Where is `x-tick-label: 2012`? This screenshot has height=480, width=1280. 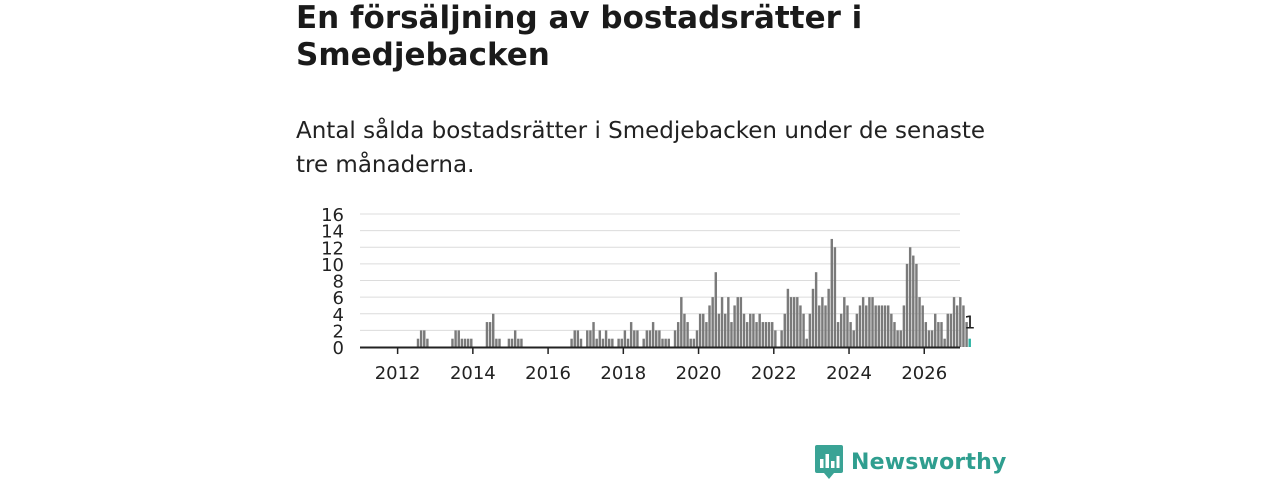
x-tick-label: 2012 is located at coordinates (398, 373).